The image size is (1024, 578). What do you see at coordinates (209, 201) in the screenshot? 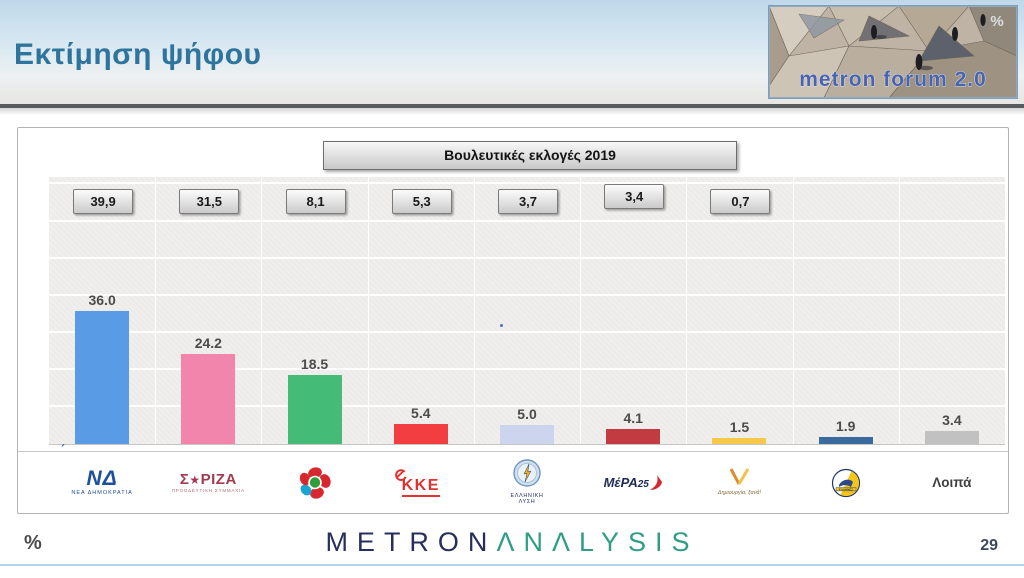
I see `election-2019-value-box: 31,5` at bounding box center [209, 201].